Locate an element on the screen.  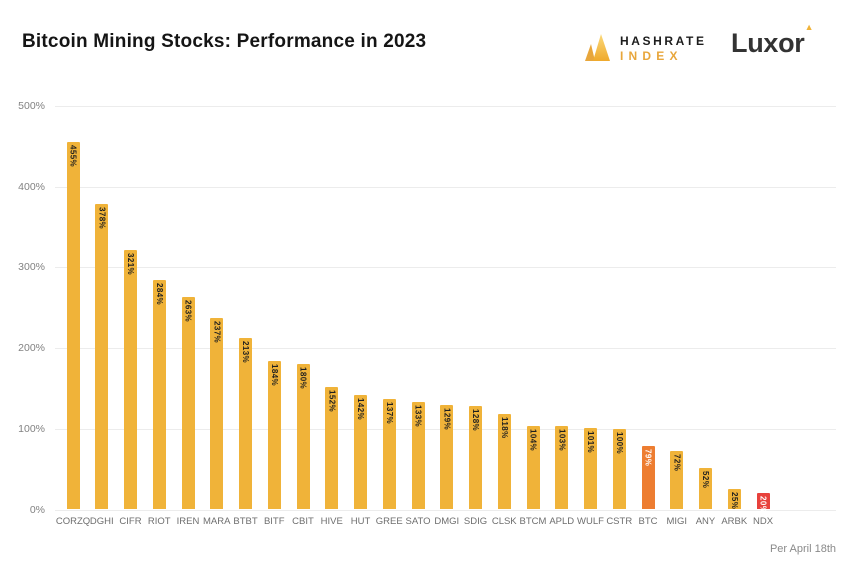
bar: 284% is located at coordinates (159, 395).